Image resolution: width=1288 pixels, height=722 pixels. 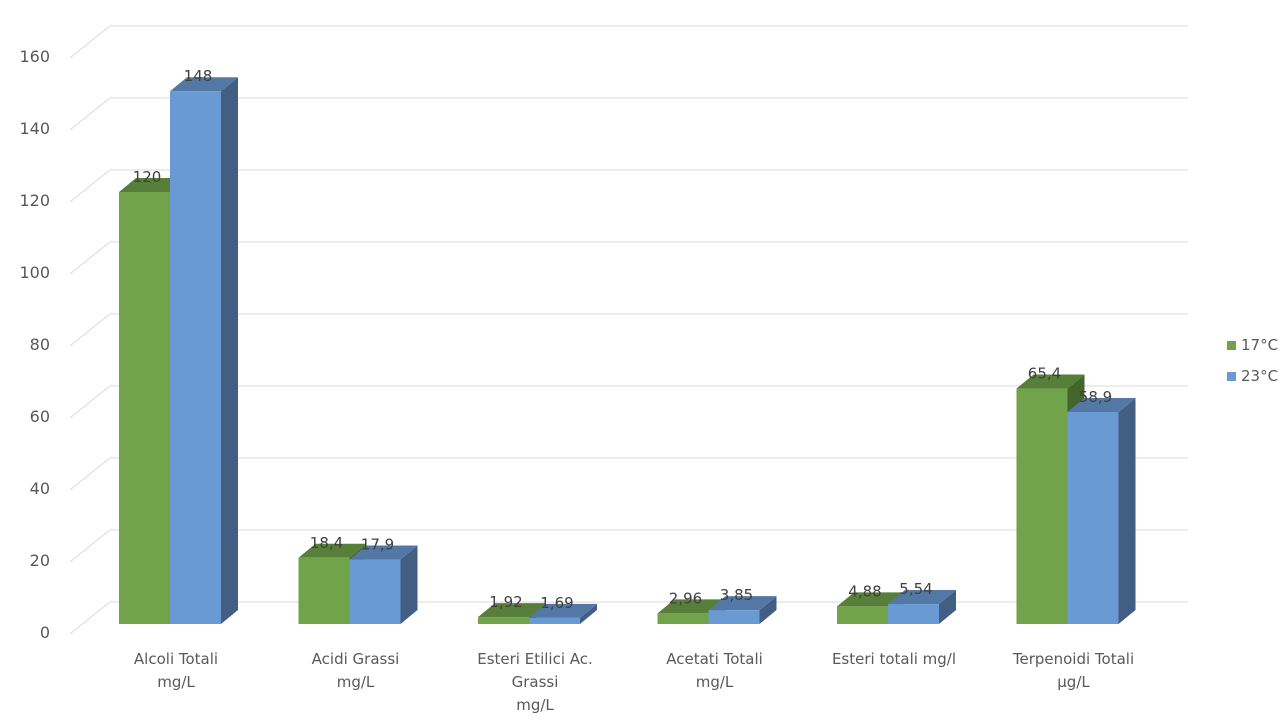 What do you see at coordinates (505, 602) in the screenshot?
I see `data-label: 1,92` at bounding box center [505, 602].